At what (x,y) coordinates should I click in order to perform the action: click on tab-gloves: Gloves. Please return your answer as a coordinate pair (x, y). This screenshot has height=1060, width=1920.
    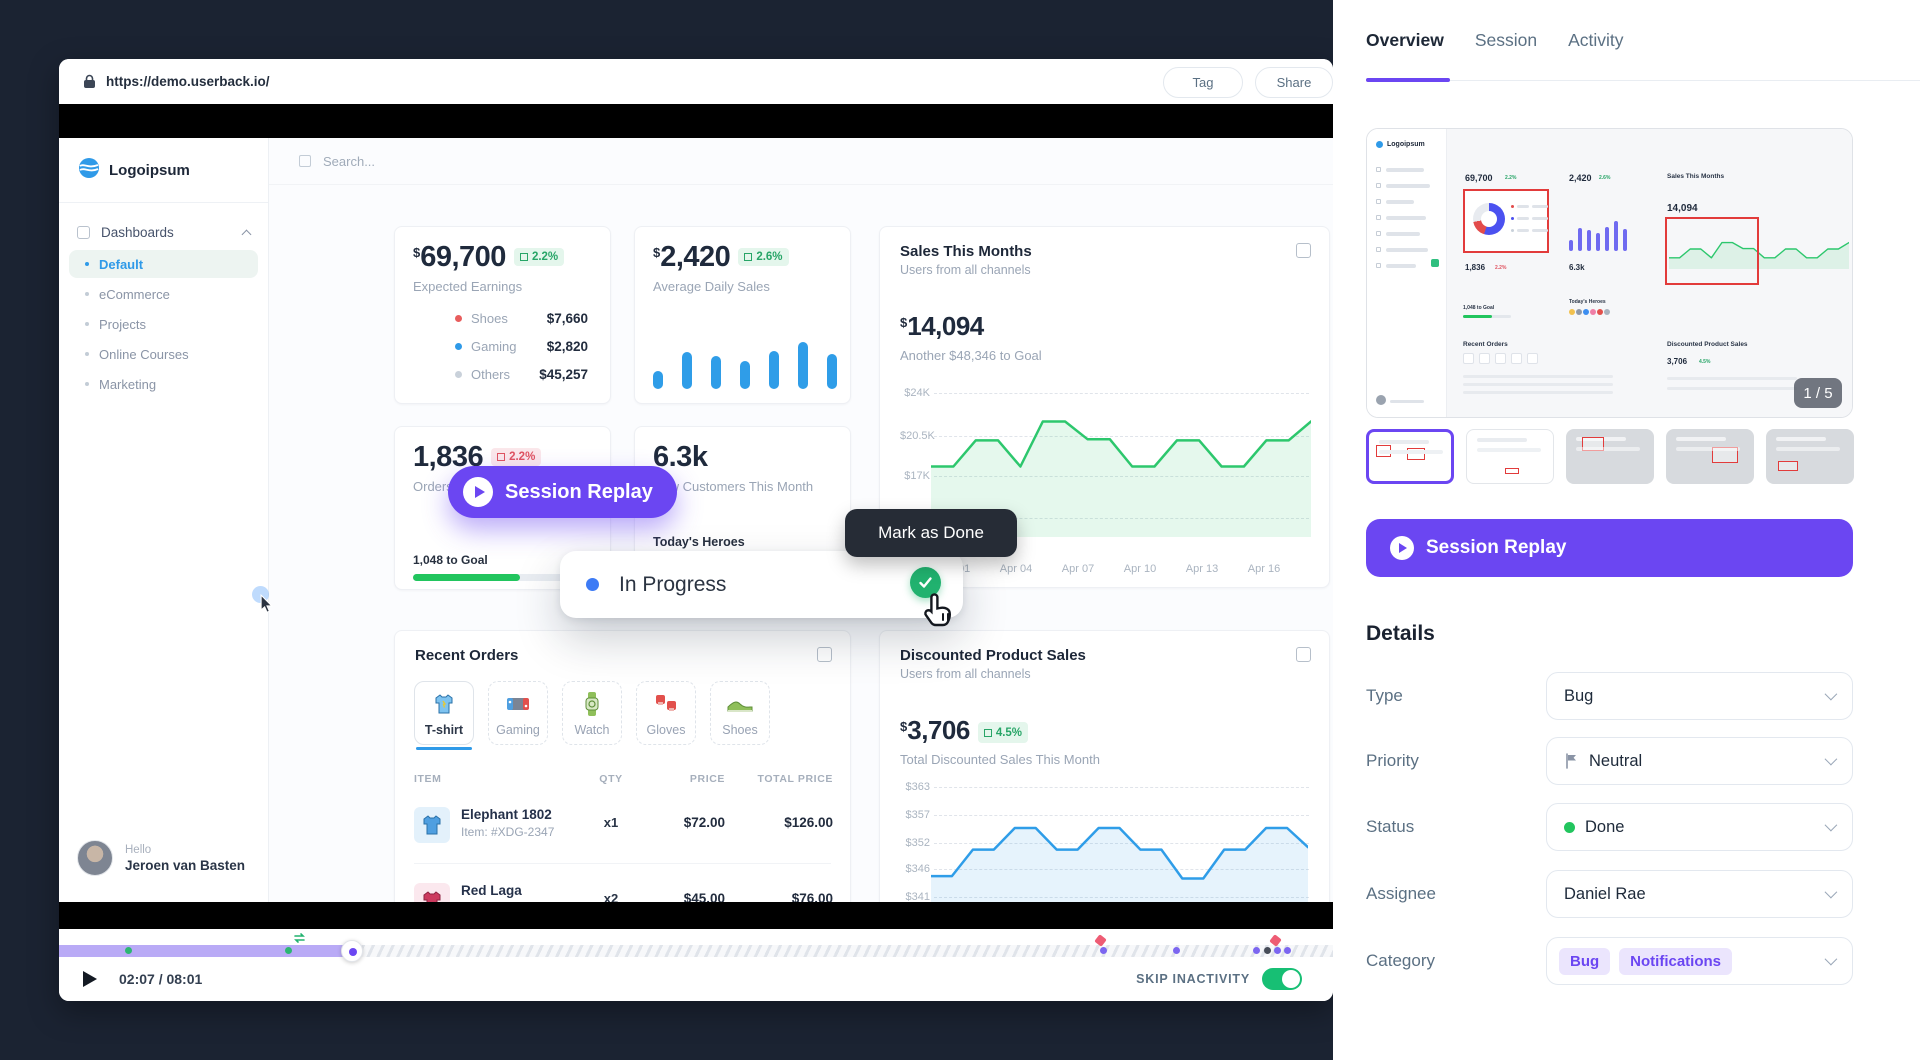
    Looking at the image, I should click on (666, 713).